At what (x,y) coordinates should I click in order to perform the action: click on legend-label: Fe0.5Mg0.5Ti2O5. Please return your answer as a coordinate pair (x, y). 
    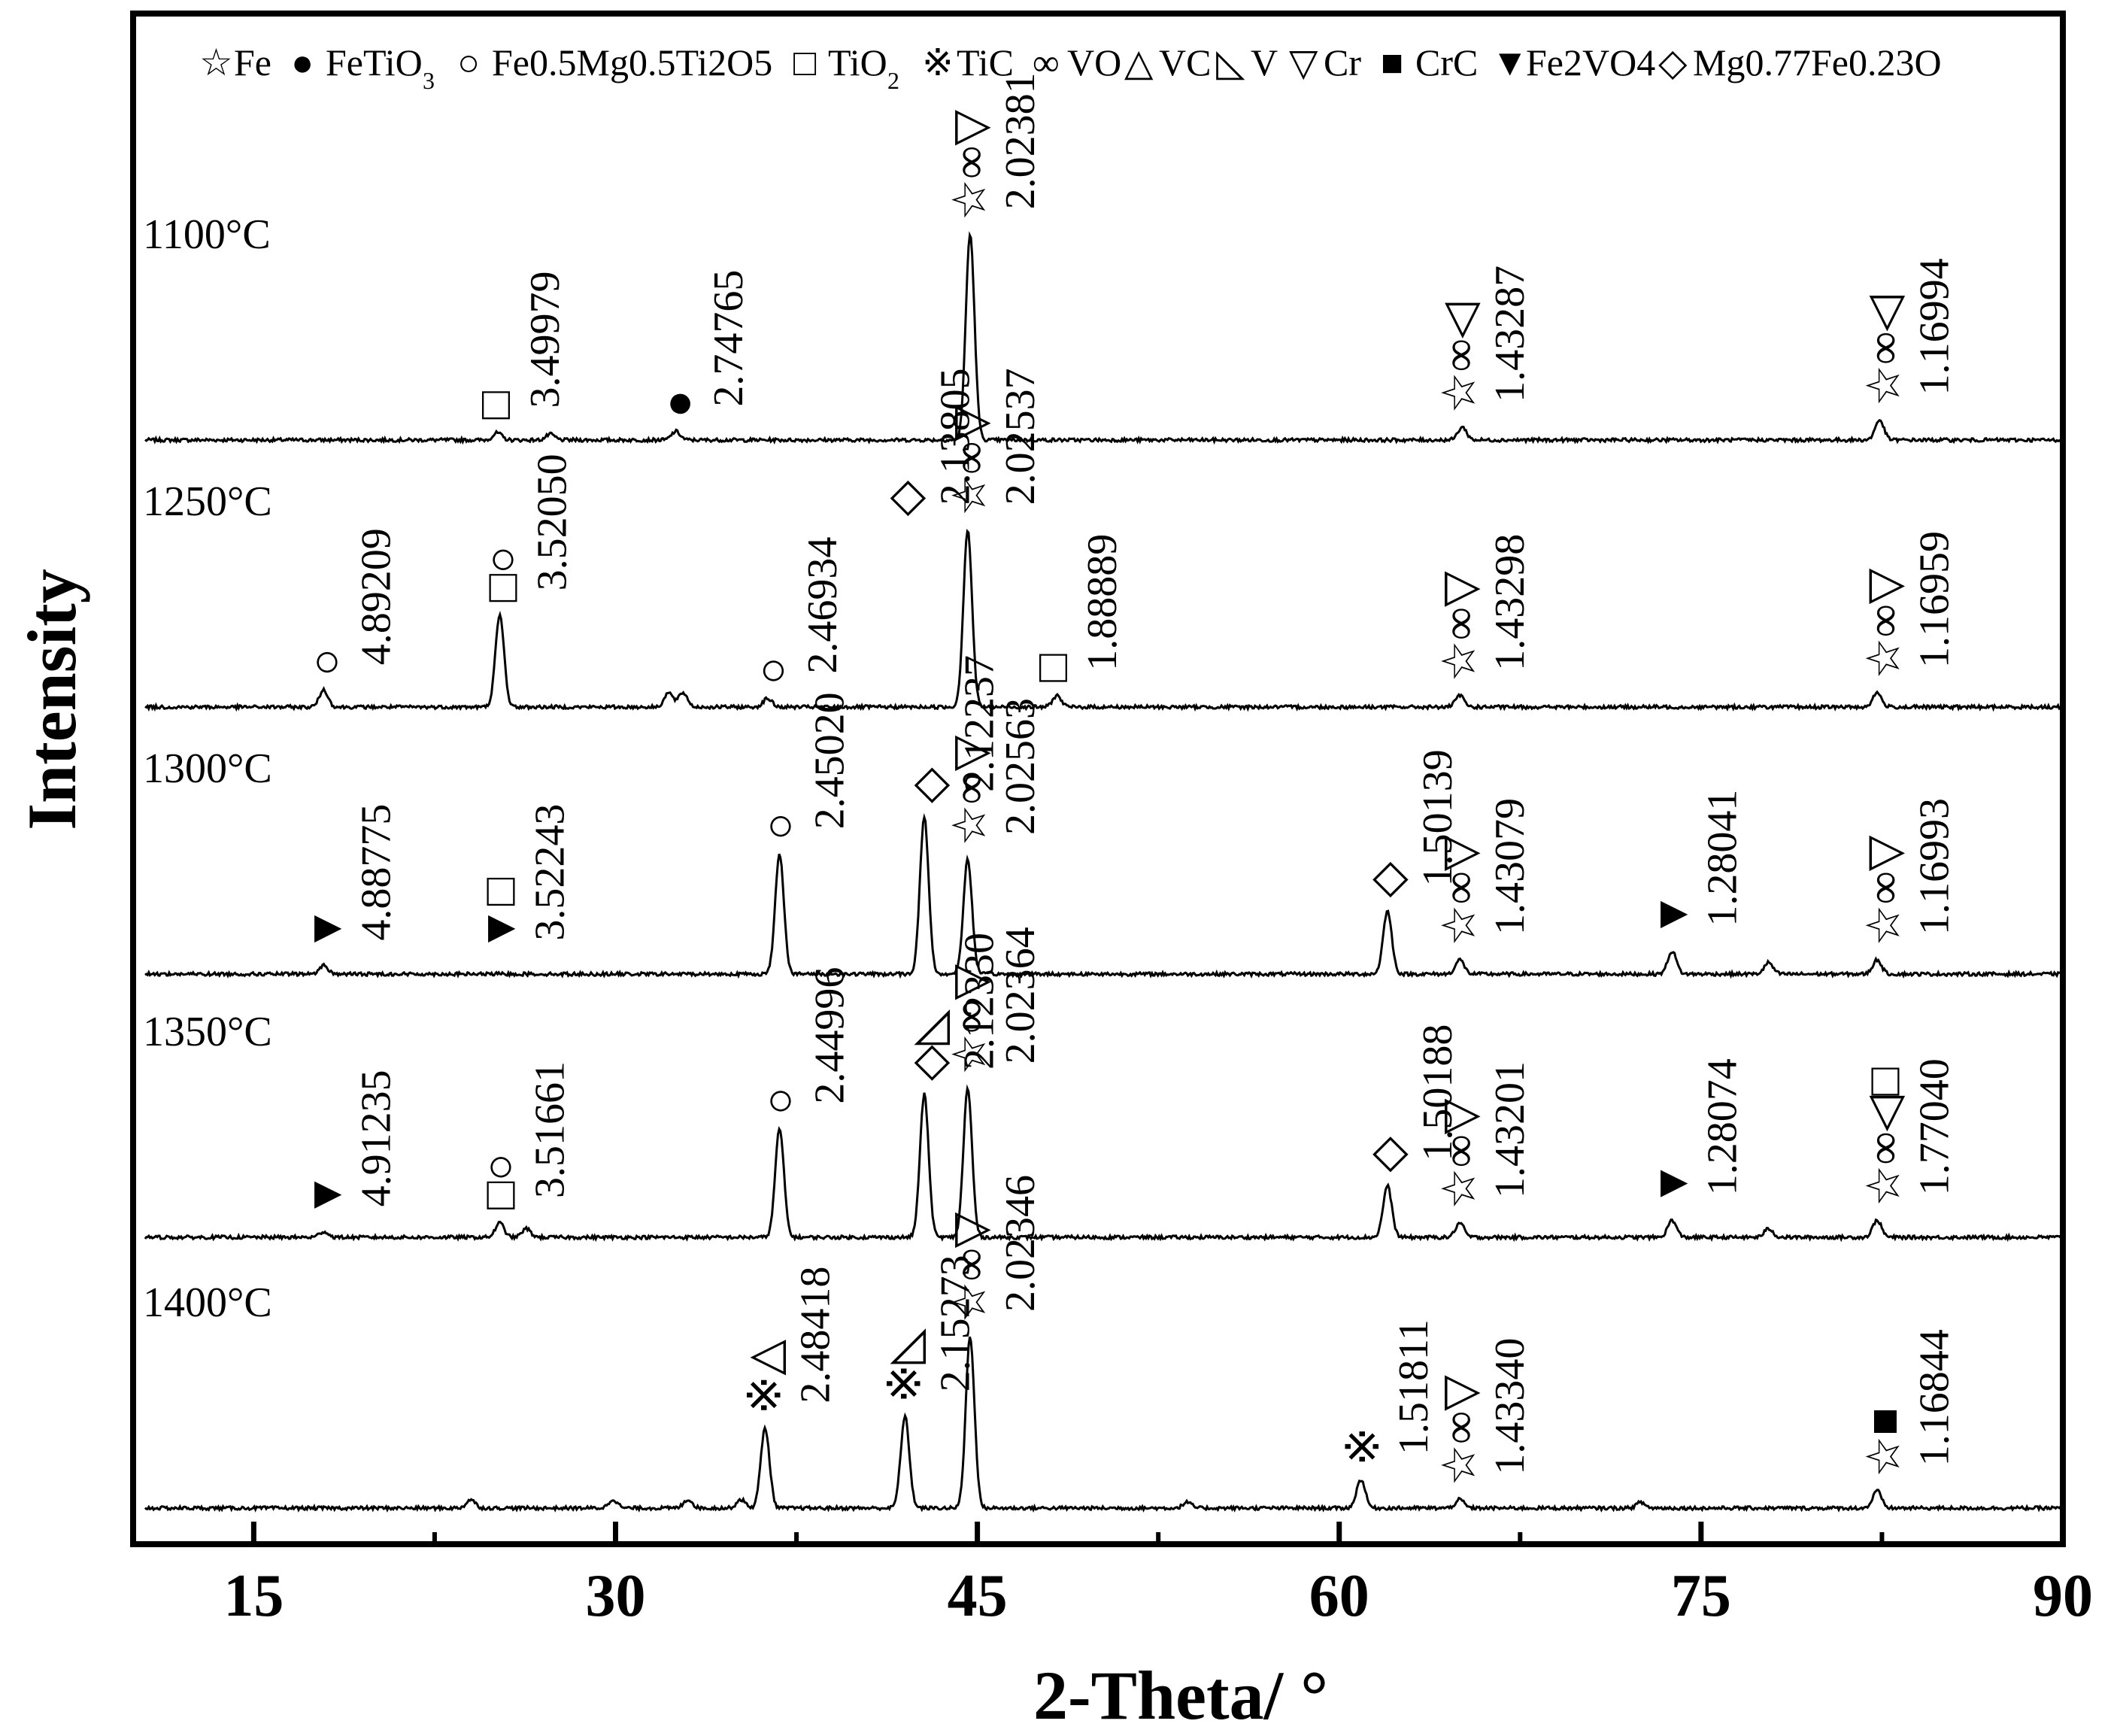
    Looking at the image, I should click on (632, 62).